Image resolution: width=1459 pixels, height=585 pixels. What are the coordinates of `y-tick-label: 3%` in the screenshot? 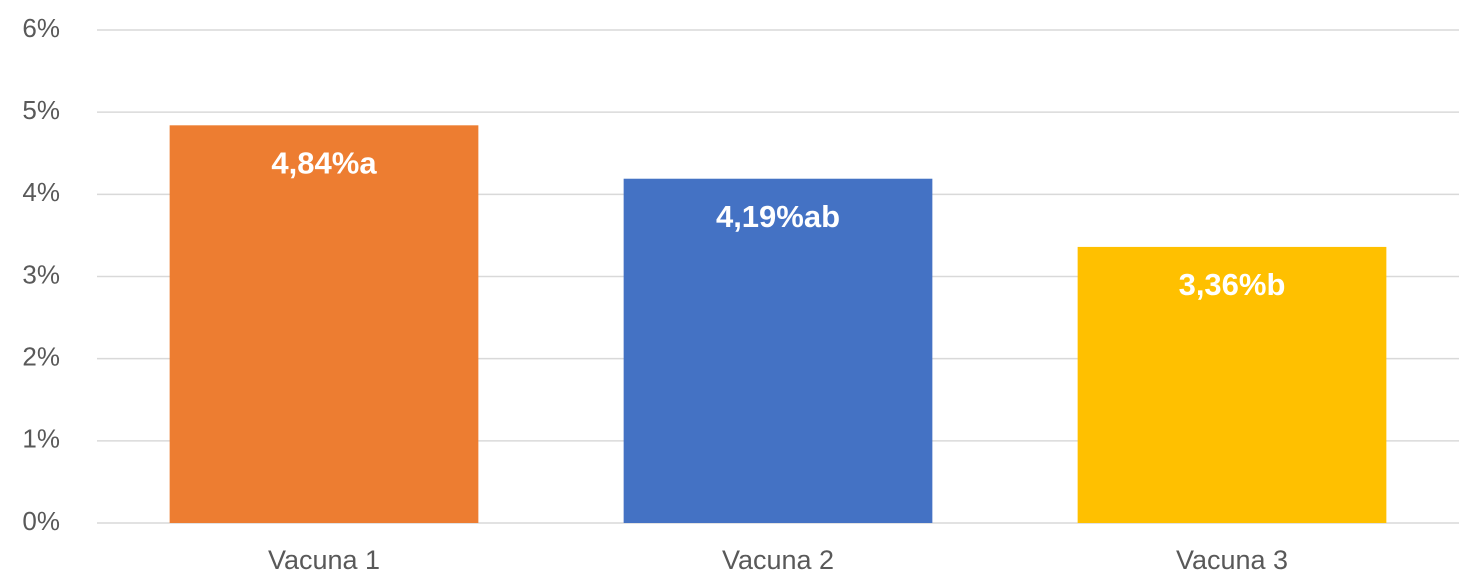 It's located at (41, 274).